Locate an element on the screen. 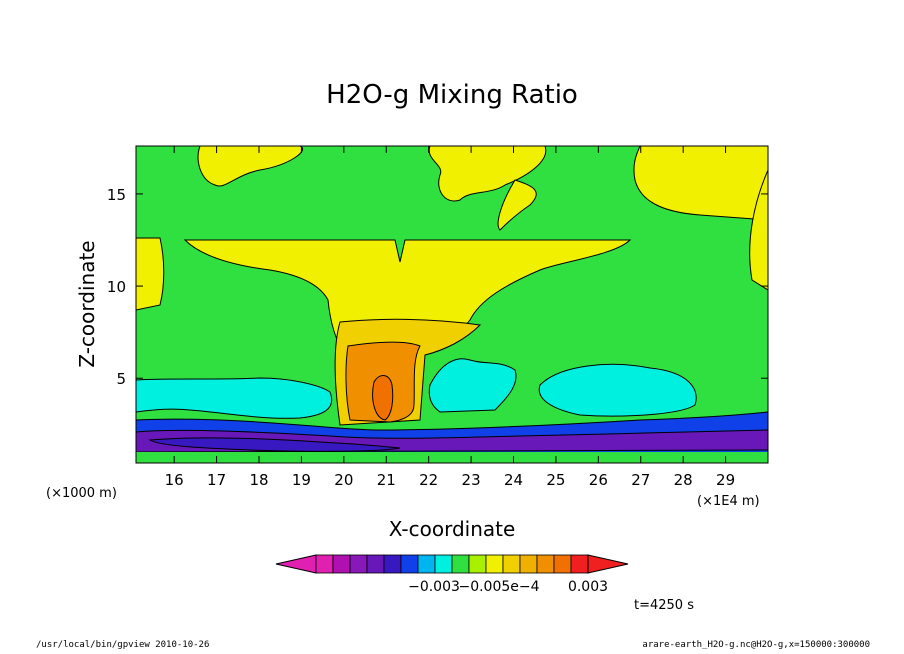 The image size is (904, 654). x-axis-label: X-coordinate is located at coordinates (452, 529).